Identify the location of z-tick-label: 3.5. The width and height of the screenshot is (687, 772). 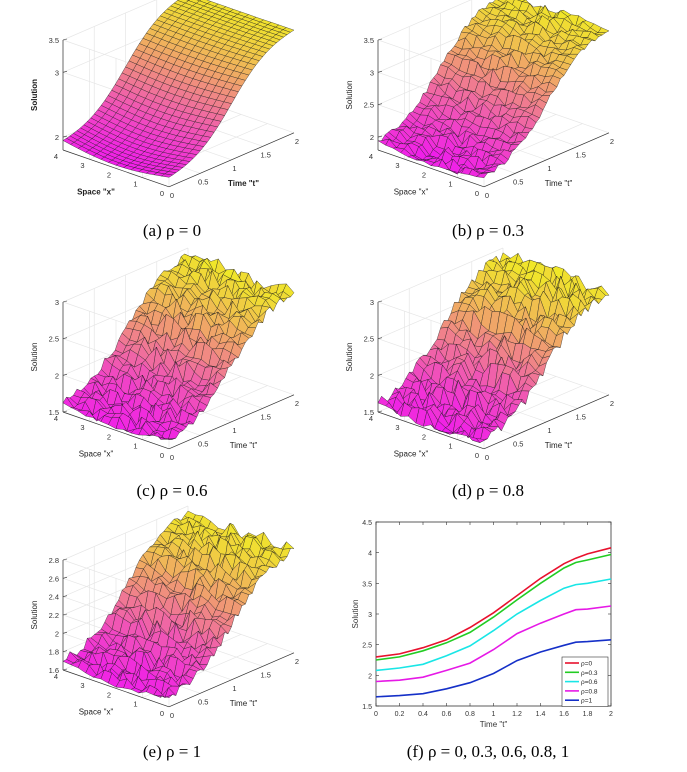
(369, 40).